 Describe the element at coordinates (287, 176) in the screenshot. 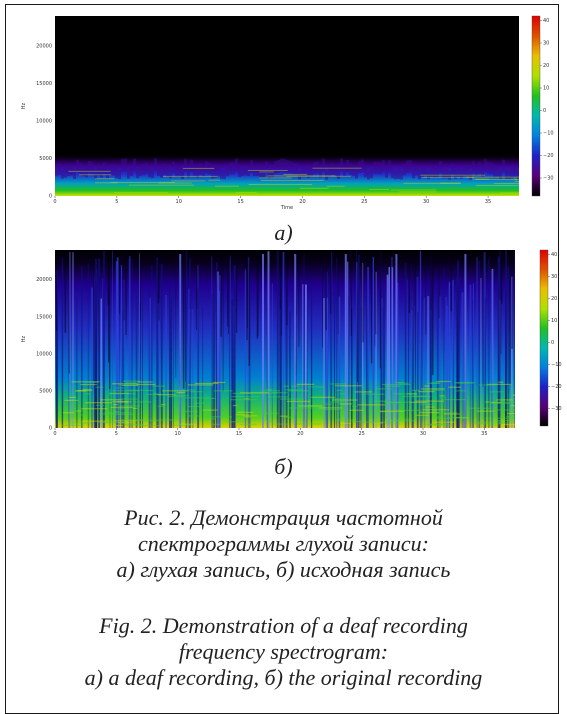

I see `spectrogram-texture` at that location.